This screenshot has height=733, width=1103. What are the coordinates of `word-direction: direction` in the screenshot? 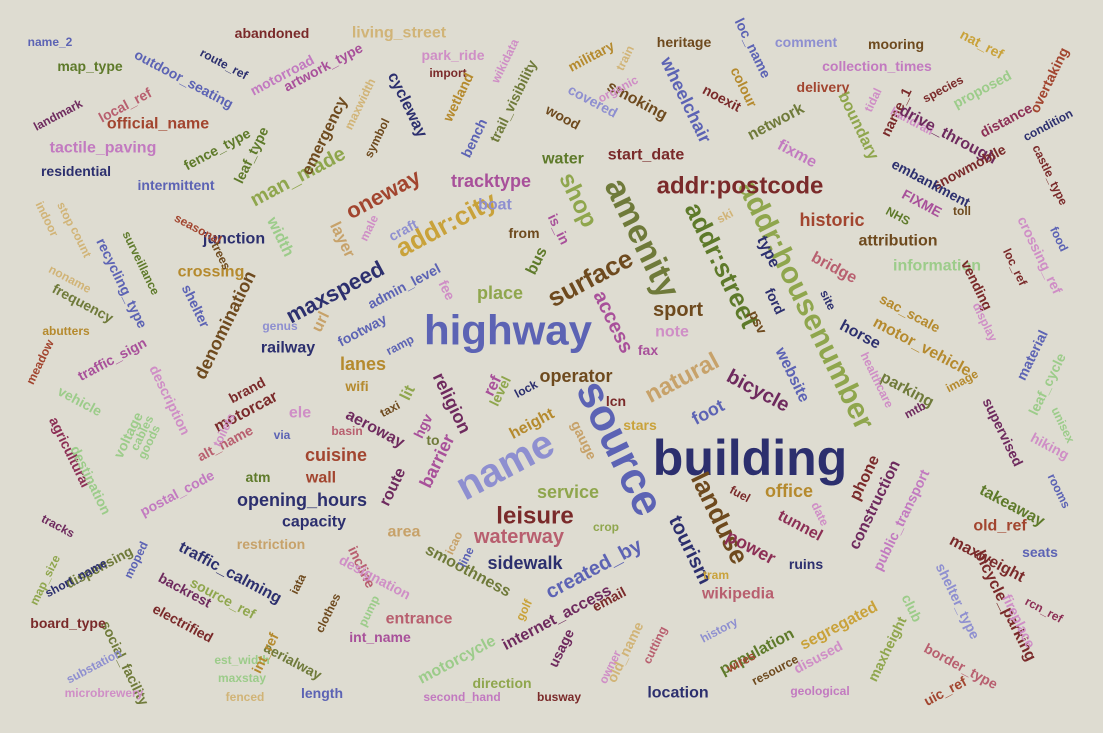 It's located at (501, 683).